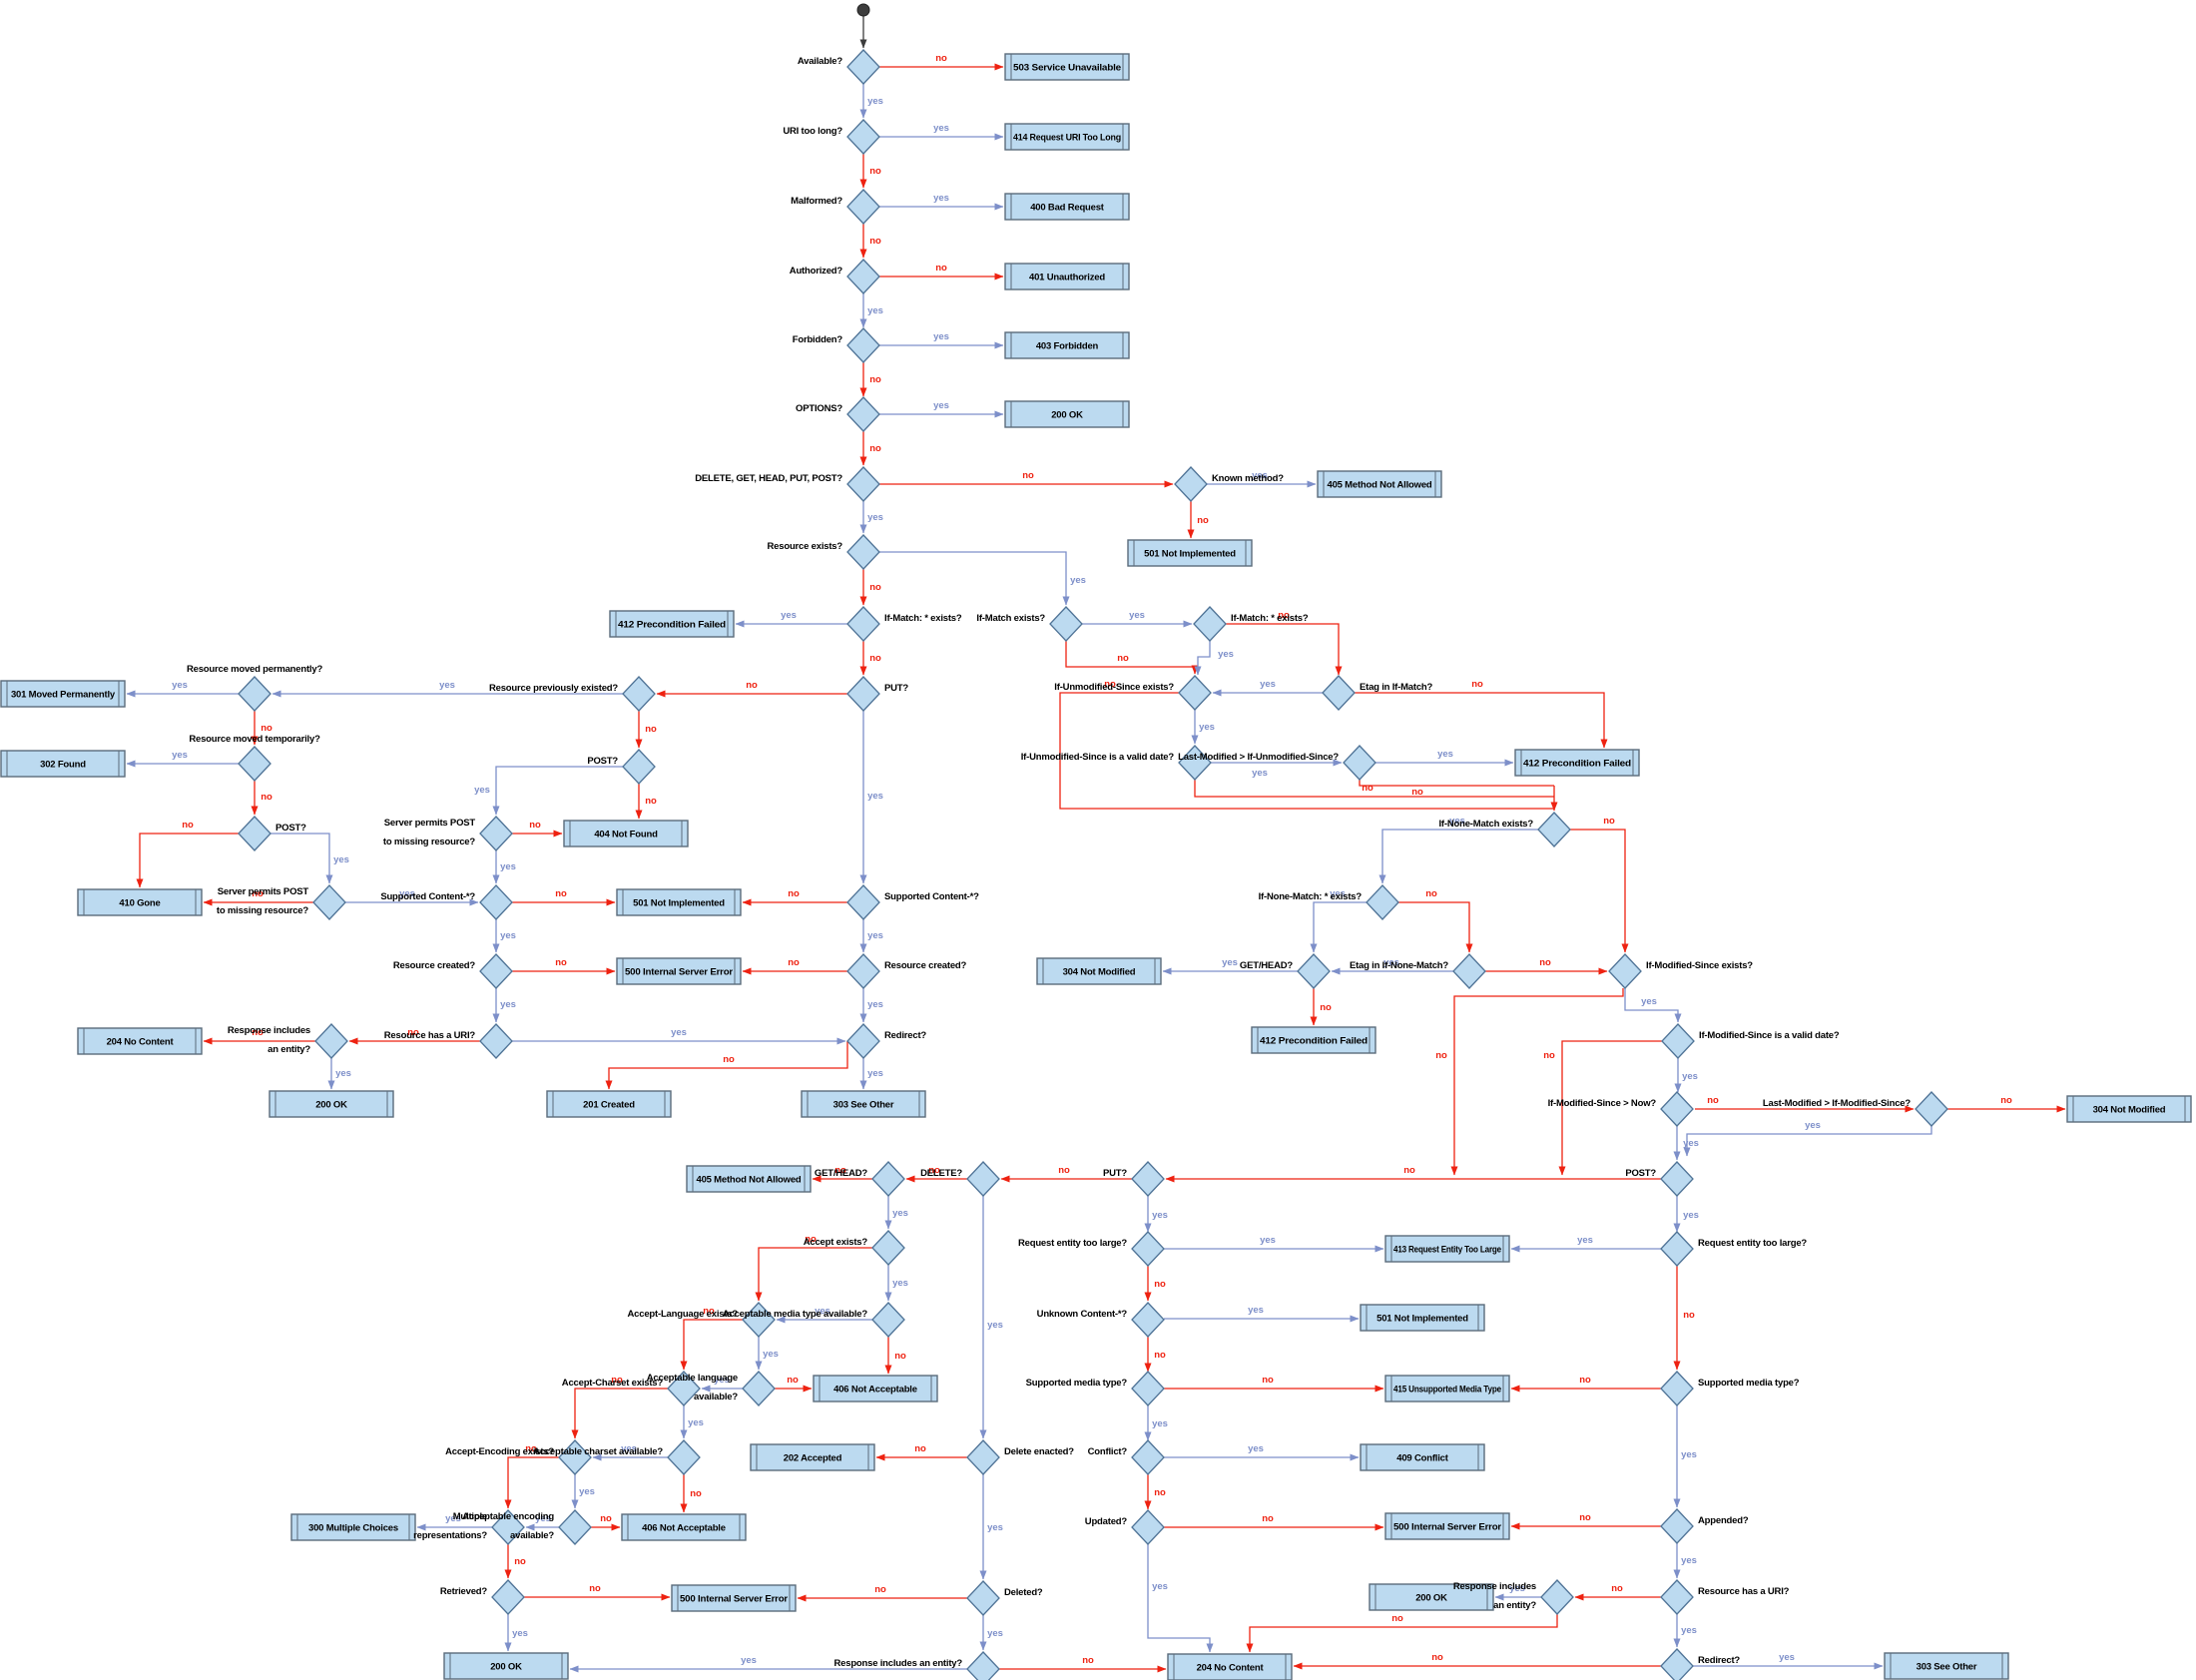 This screenshot has height=1680, width=2196. What do you see at coordinates (684, 1388) in the screenshot?
I see `decision-acccharset_ex` at bounding box center [684, 1388].